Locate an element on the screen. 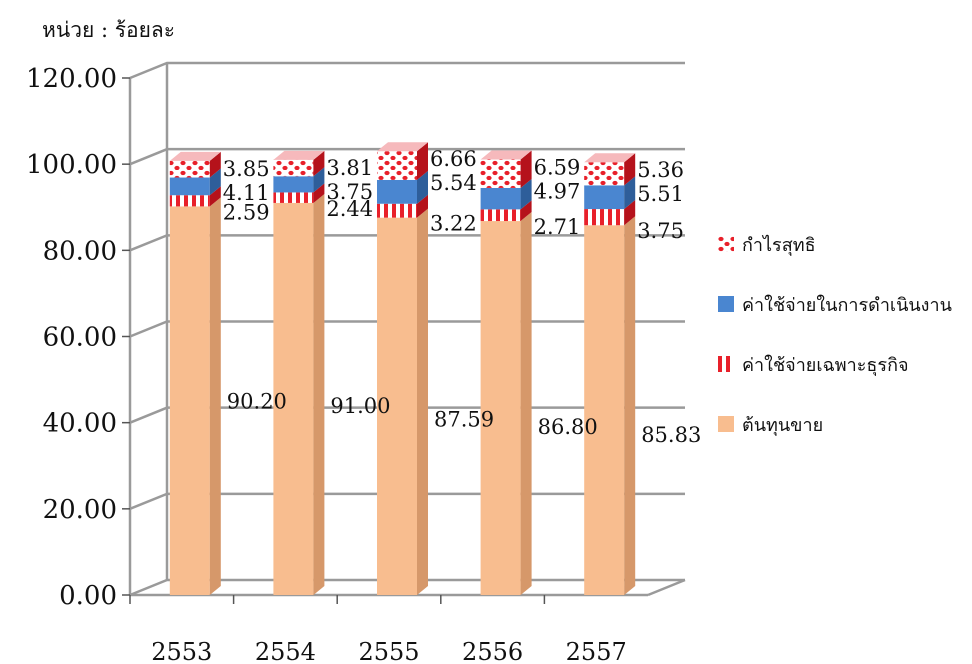 The width and height of the screenshot is (972, 664). x-tick-label: 2555 is located at coordinates (388, 651).